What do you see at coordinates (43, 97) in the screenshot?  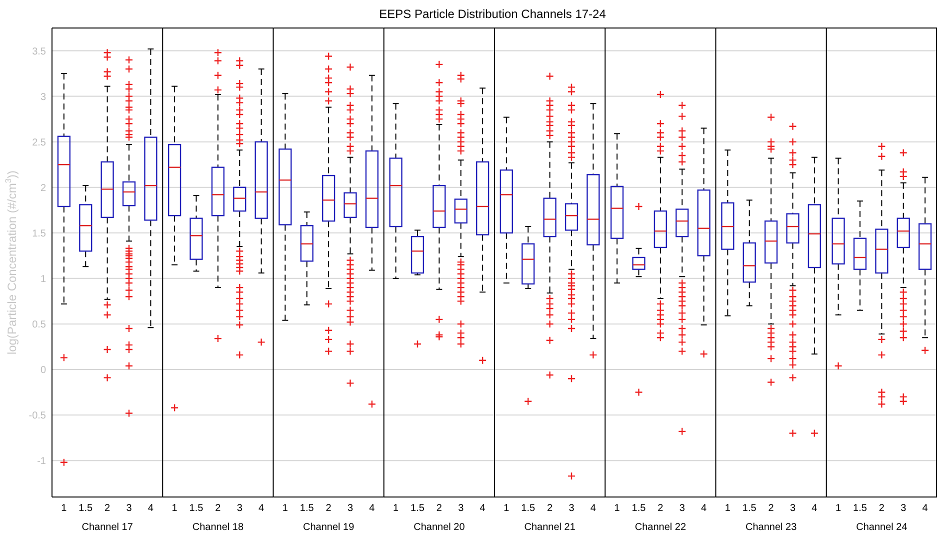 I see `y-tick-label: 3` at bounding box center [43, 97].